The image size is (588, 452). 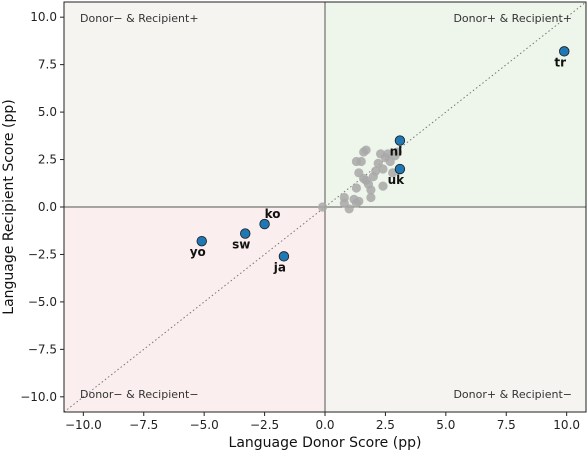 What do you see at coordinates (143, 425) in the screenshot?
I see `x-tick-label: −7.5` at bounding box center [143, 425].